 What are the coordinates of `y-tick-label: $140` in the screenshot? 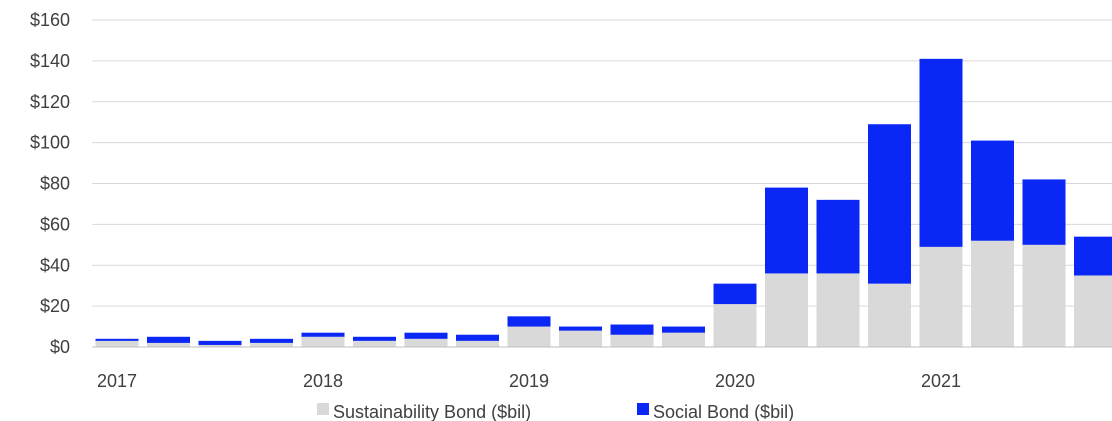 It's located at (50, 61).